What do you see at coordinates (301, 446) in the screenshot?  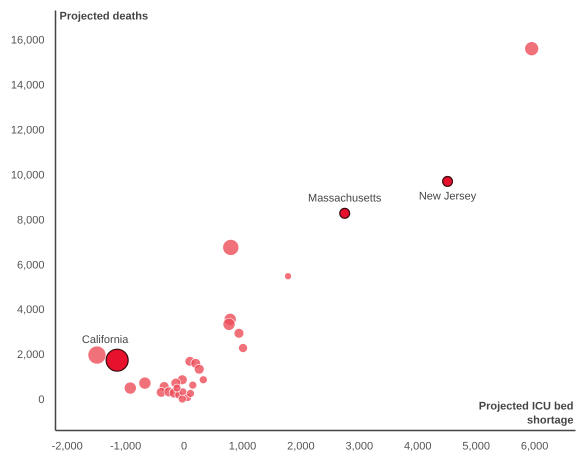 I see `x-tick-label: 2,000` at bounding box center [301, 446].